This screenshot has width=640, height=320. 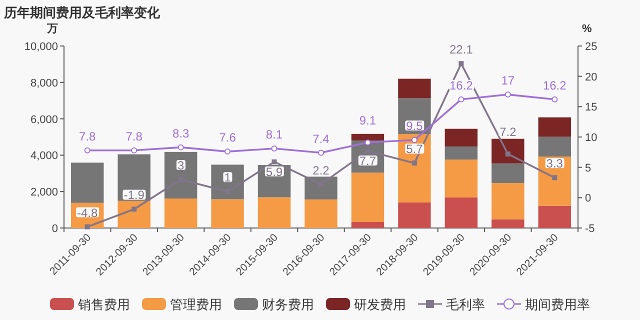 I want to click on y2-axis-title: %, so click(x=587, y=29).